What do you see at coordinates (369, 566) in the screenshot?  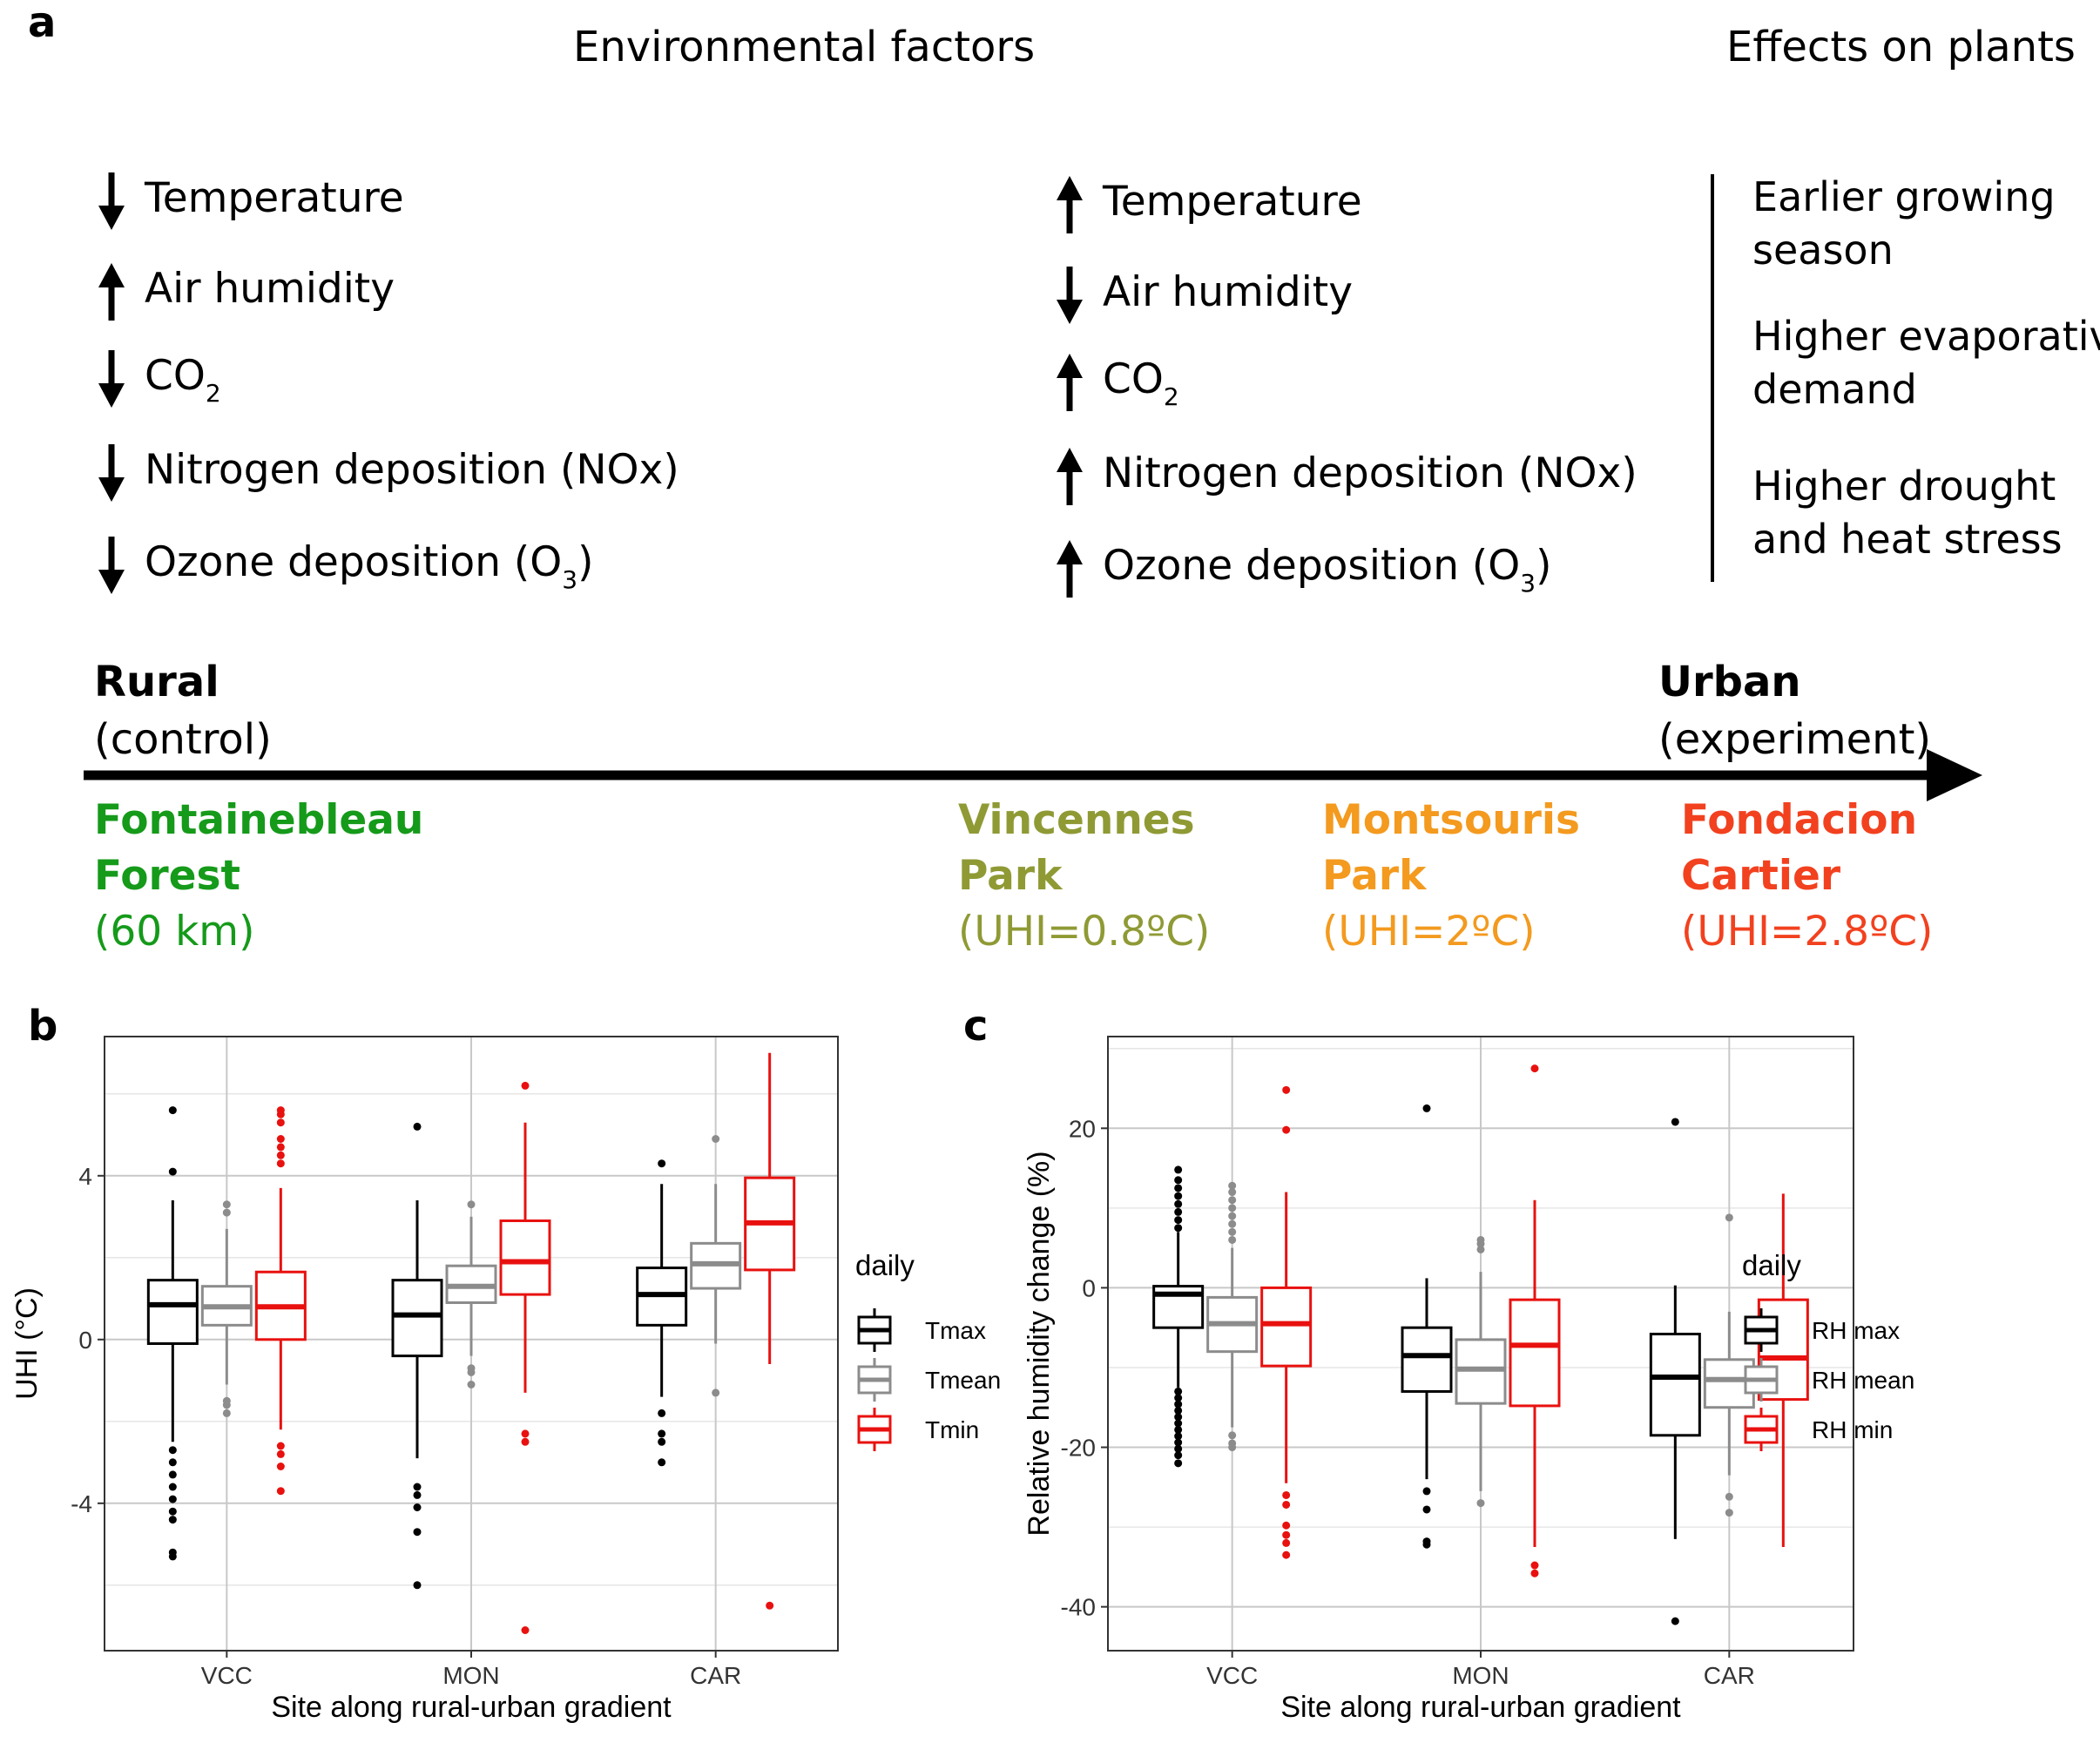 I see `rural-factor-label: Ozone deposition (O3)` at bounding box center [369, 566].